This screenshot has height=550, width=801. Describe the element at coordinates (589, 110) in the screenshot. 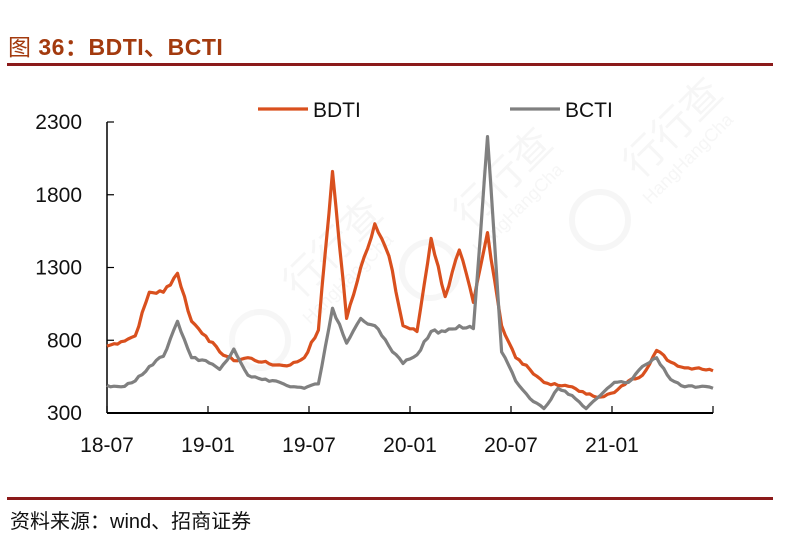

I see `legend-label: BCTI` at that location.